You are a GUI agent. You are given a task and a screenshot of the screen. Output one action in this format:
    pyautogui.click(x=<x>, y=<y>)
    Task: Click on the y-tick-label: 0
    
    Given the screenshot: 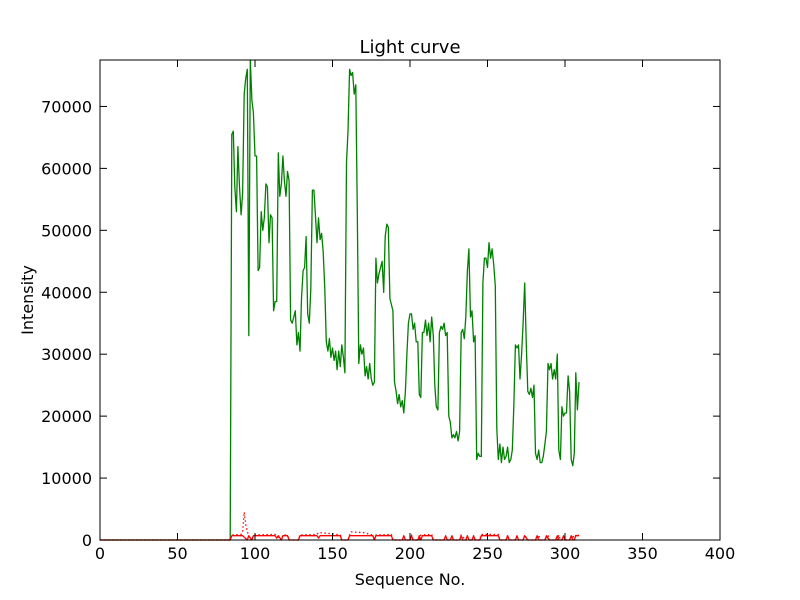 What is the action you would take?
    pyautogui.click(x=87, y=540)
    